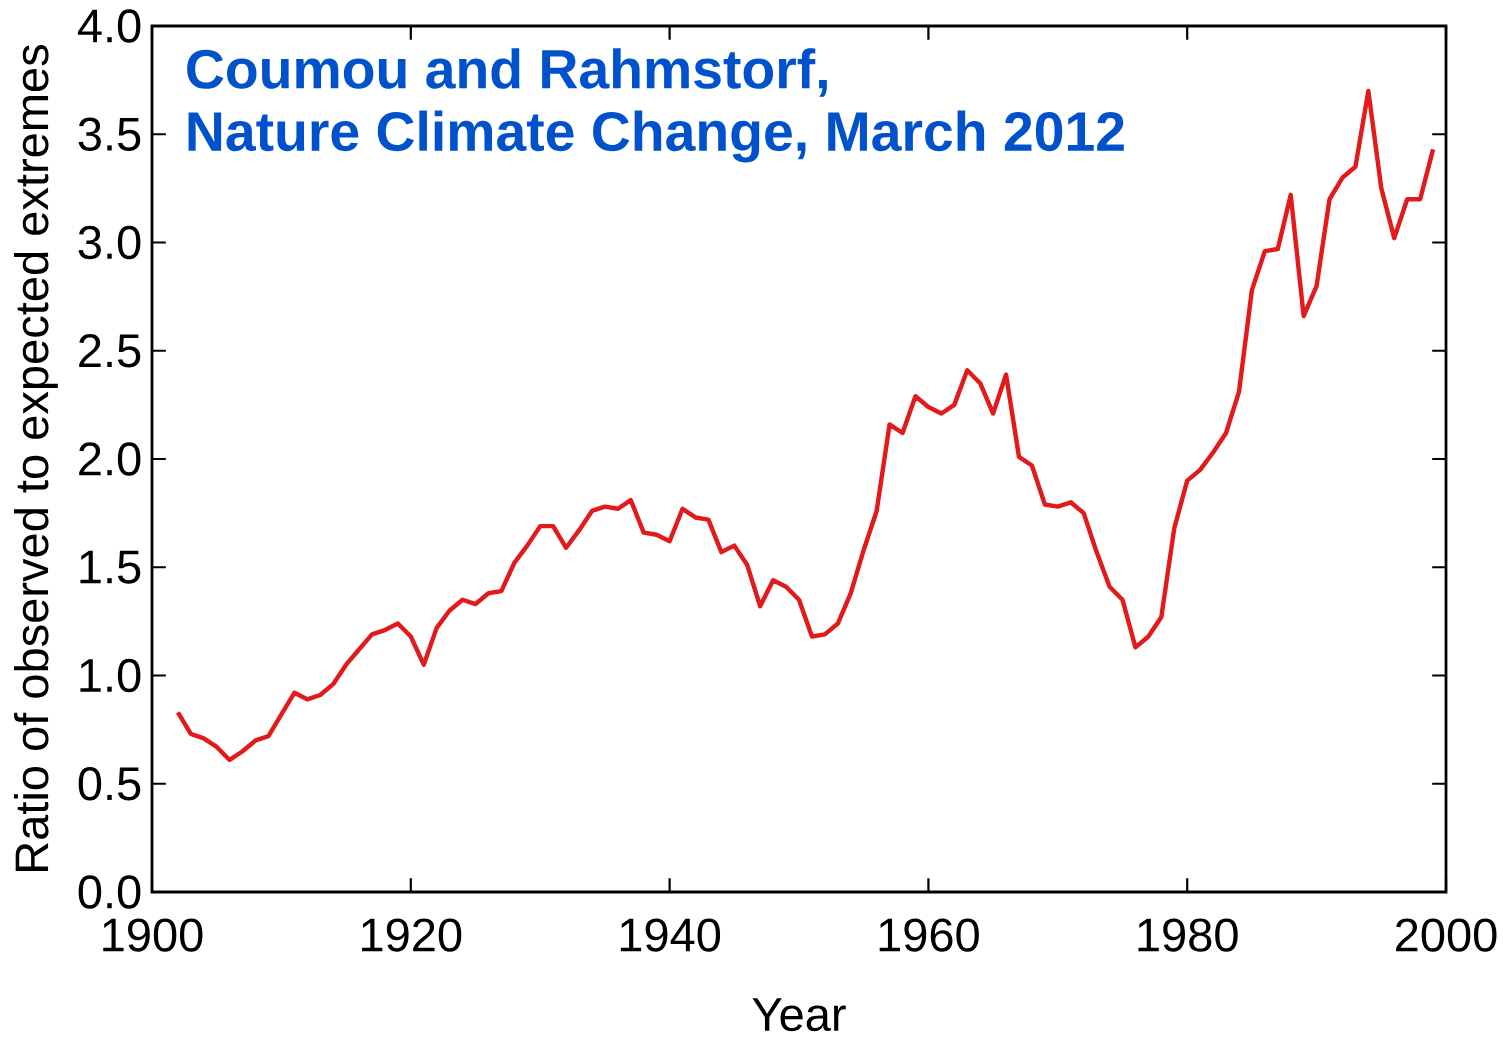 The image size is (1503, 1042). What do you see at coordinates (799, 1015) in the screenshot?
I see `x-axis-title: Year` at bounding box center [799, 1015].